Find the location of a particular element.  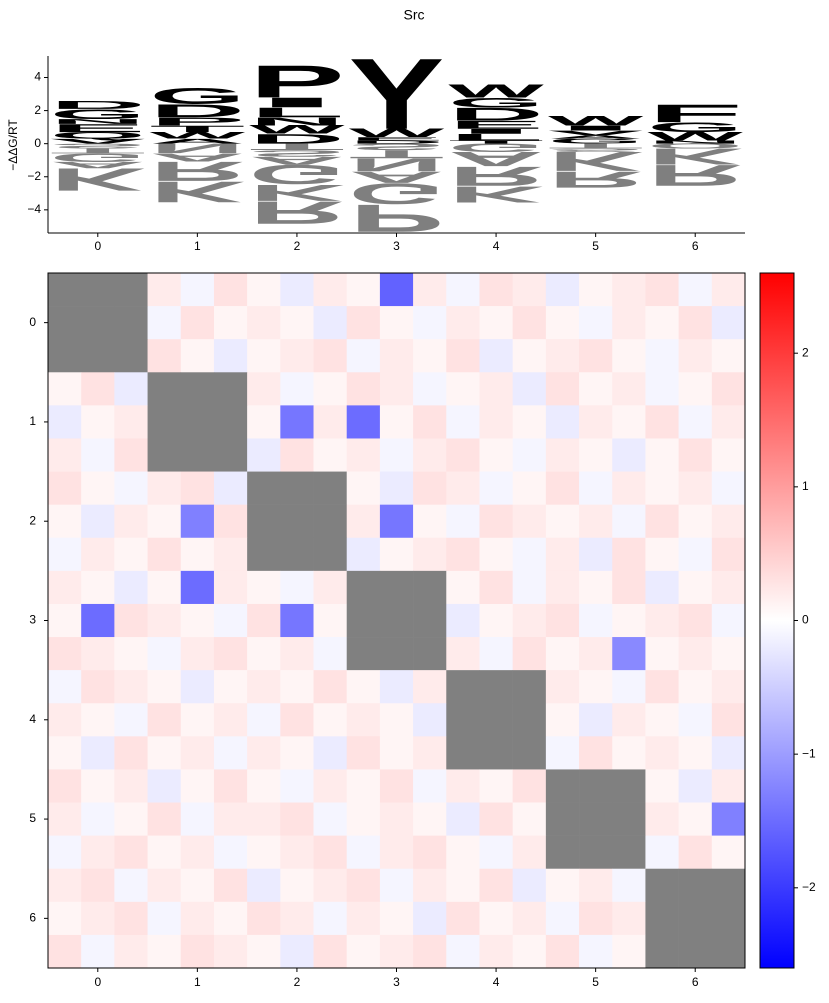

x-tick-label: 0 is located at coordinates (97, 246).